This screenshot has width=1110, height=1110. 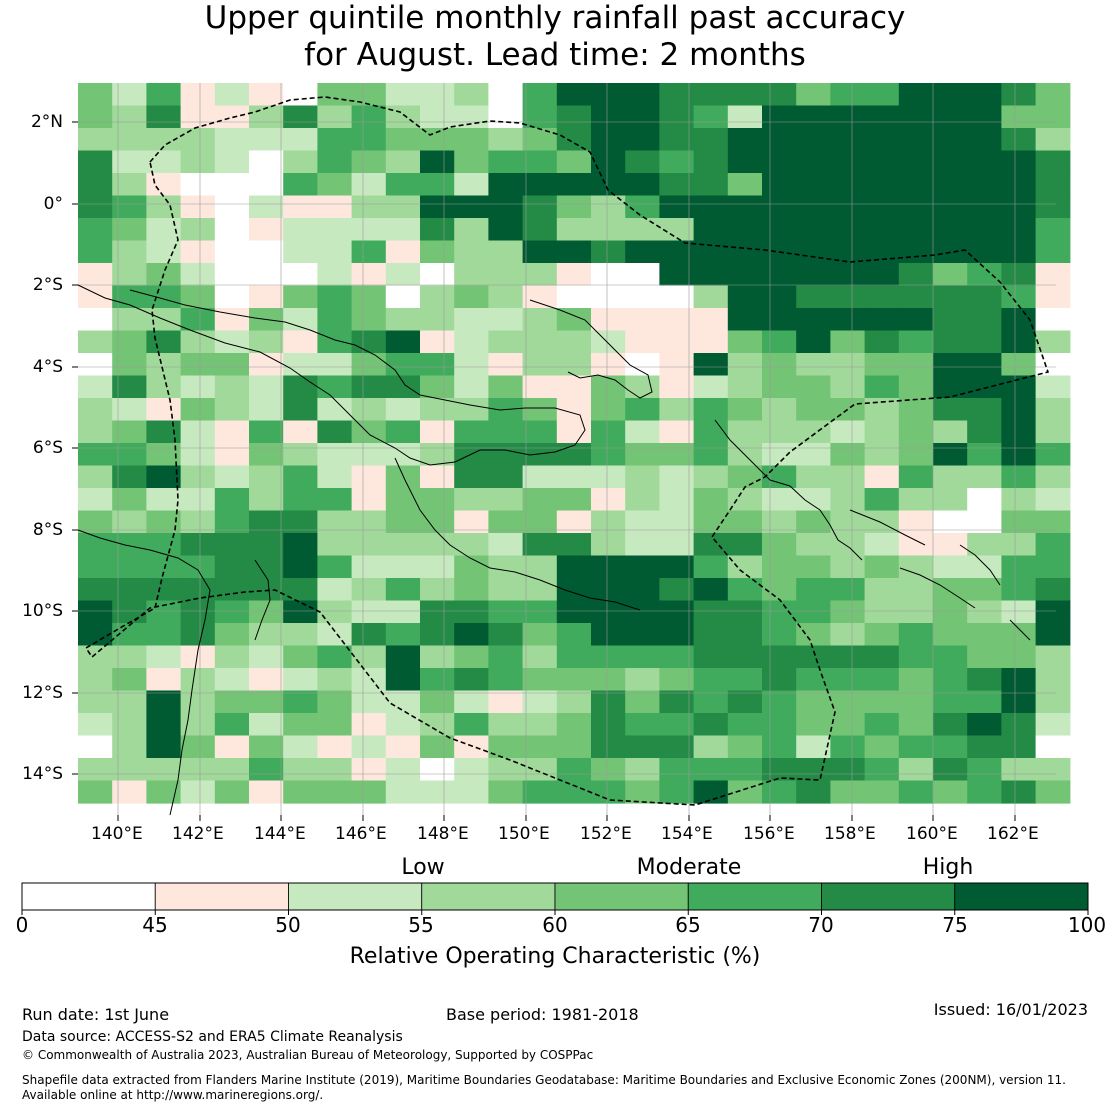 What do you see at coordinates (47, 530) in the screenshot?
I see `lat-label-8s: 8°S` at bounding box center [47, 530].